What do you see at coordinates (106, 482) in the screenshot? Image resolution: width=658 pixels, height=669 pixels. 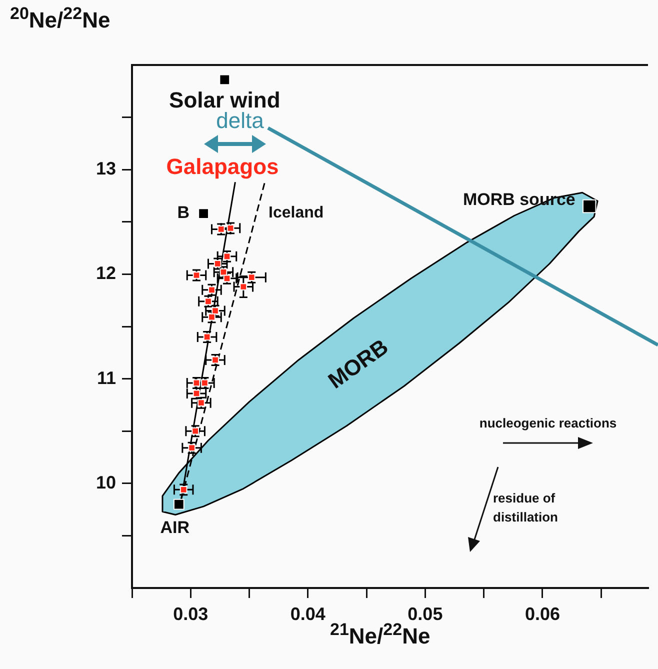 I see `y-tick-label: 10` at bounding box center [106, 482].